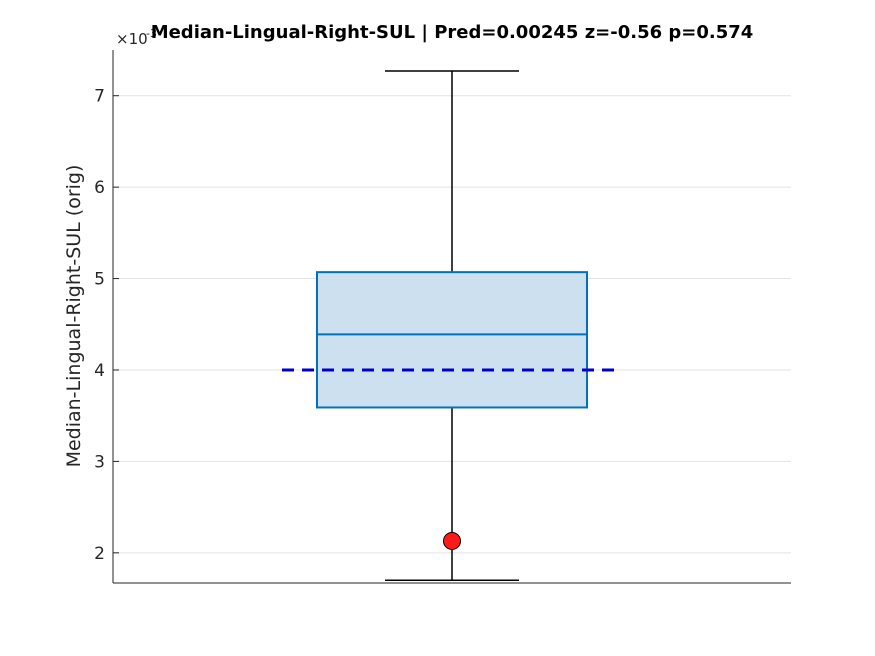  What do you see at coordinates (99, 462) in the screenshot?
I see `y-tick-label-3: 3` at bounding box center [99, 462].